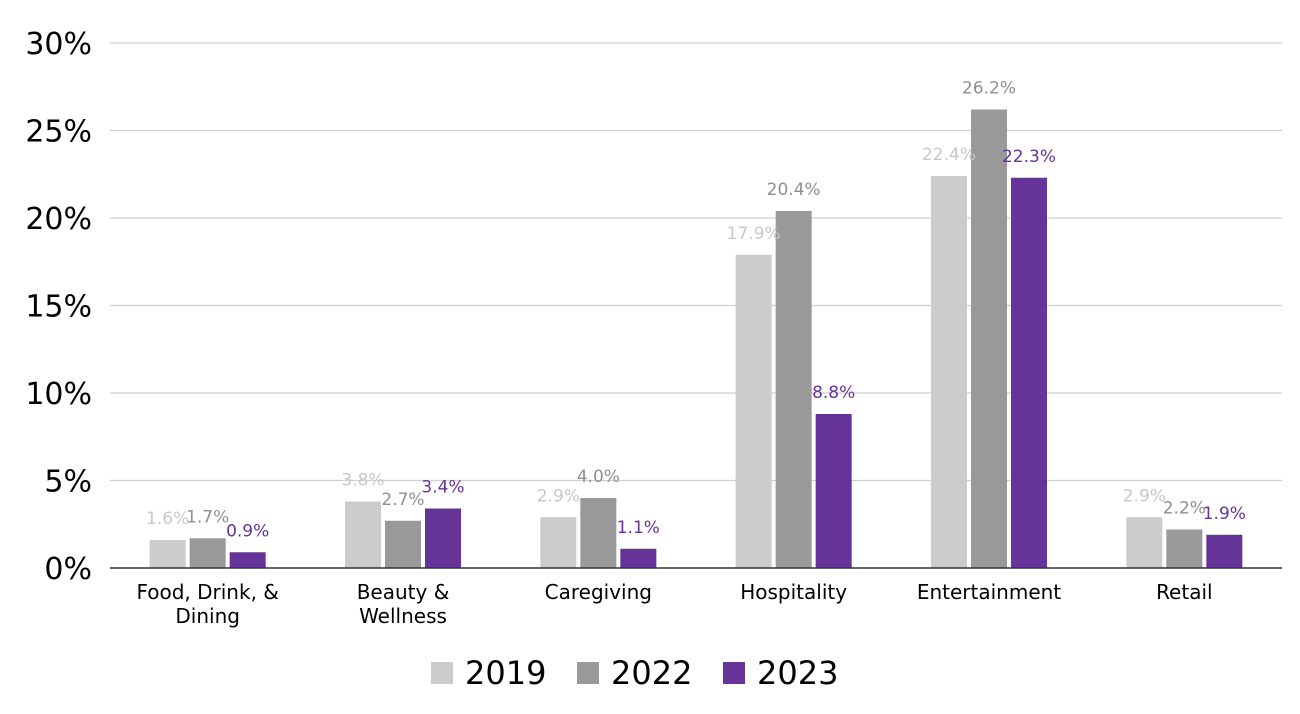 This screenshot has height=714, width=1300. Describe the element at coordinates (403, 592) in the screenshot. I see `x-tick-label-line: Beauty &` at that location.